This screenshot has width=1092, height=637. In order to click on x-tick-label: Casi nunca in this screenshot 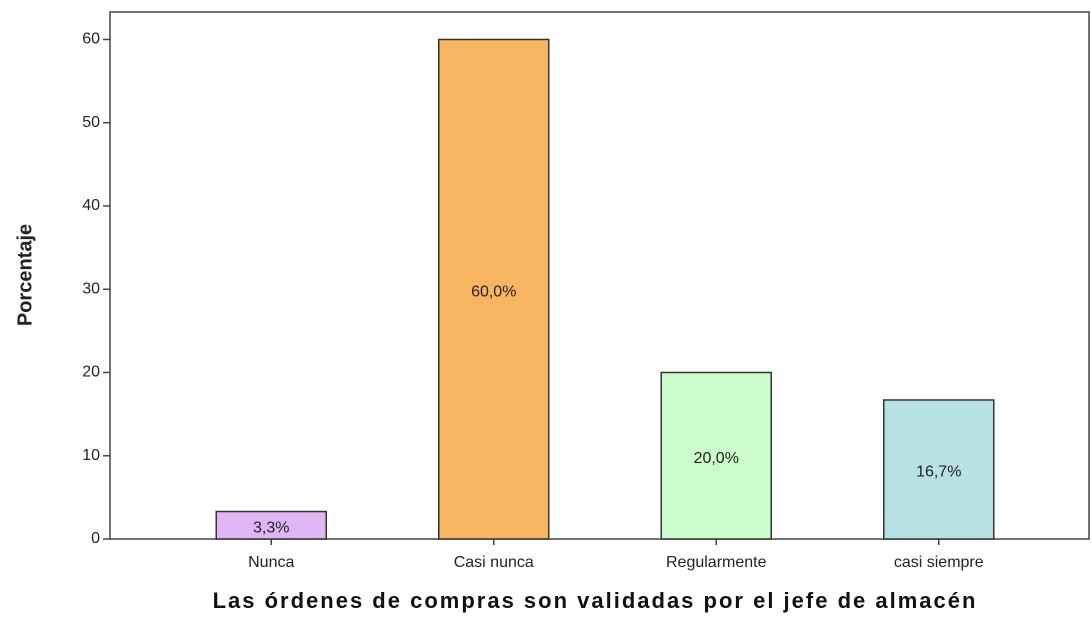, I will do `click(494, 562)`.